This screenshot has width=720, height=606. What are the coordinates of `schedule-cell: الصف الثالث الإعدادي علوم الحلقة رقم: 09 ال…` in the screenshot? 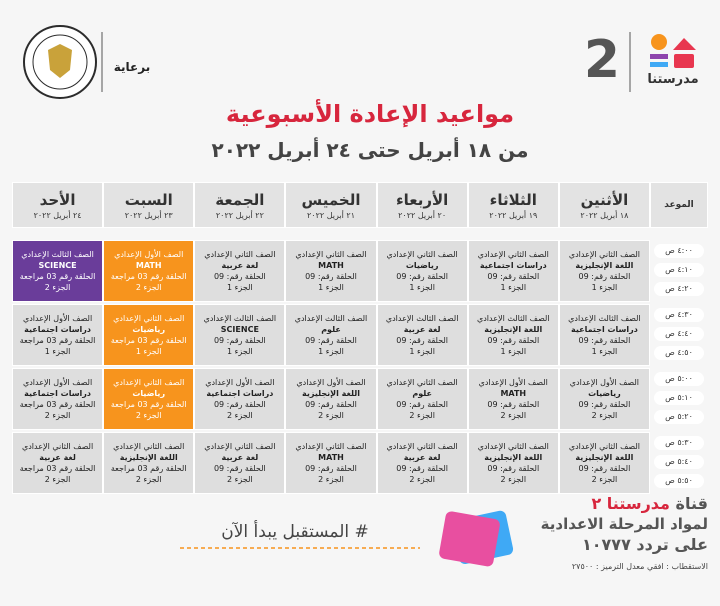 It's located at (331, 335).